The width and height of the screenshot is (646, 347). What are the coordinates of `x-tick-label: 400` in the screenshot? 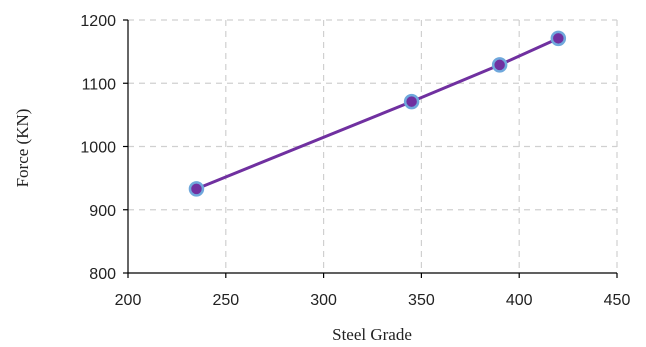 It's located at (519, 300).